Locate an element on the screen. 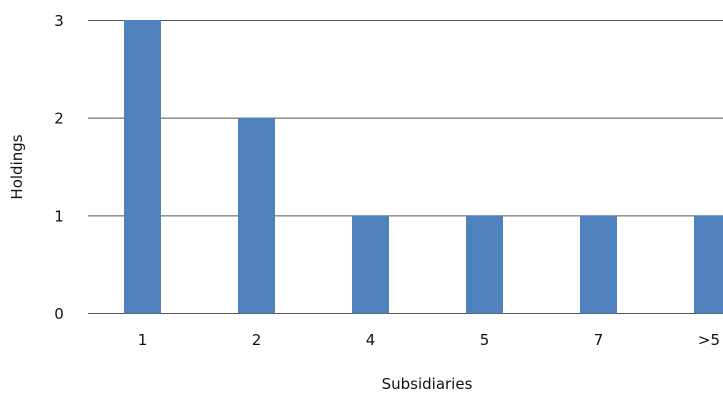  x-tick-labels: 1 2 4 5 7 >5 is located at coordinates (429, 340).